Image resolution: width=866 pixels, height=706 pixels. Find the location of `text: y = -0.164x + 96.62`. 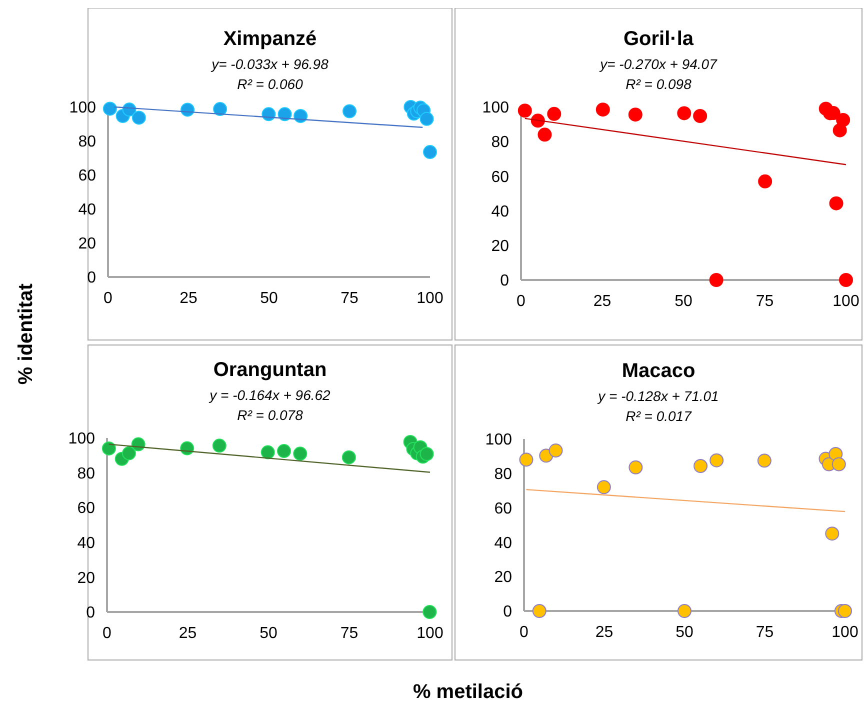

text: y = -0.164x + 96.62 is located at coordinates (269, 395).